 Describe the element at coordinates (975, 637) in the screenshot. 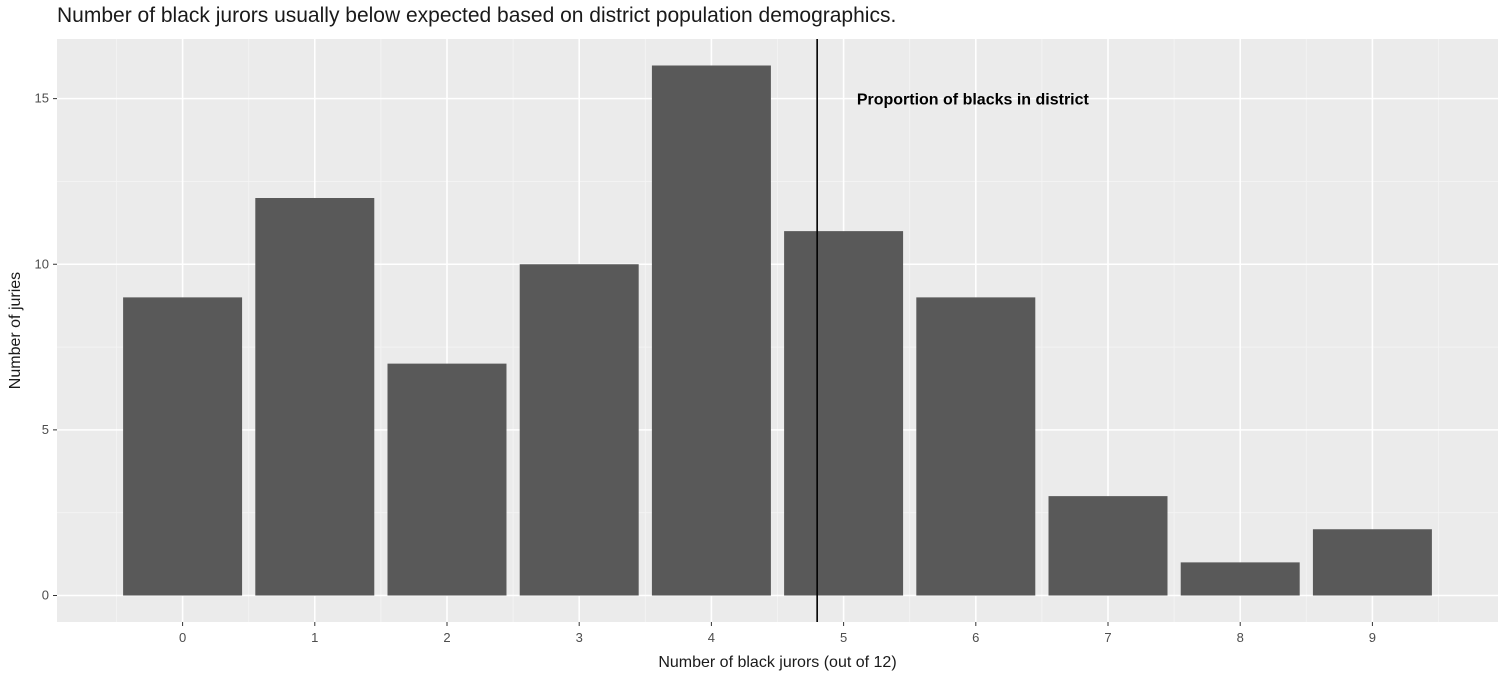

I see `x-tick-label: 6` at that location.